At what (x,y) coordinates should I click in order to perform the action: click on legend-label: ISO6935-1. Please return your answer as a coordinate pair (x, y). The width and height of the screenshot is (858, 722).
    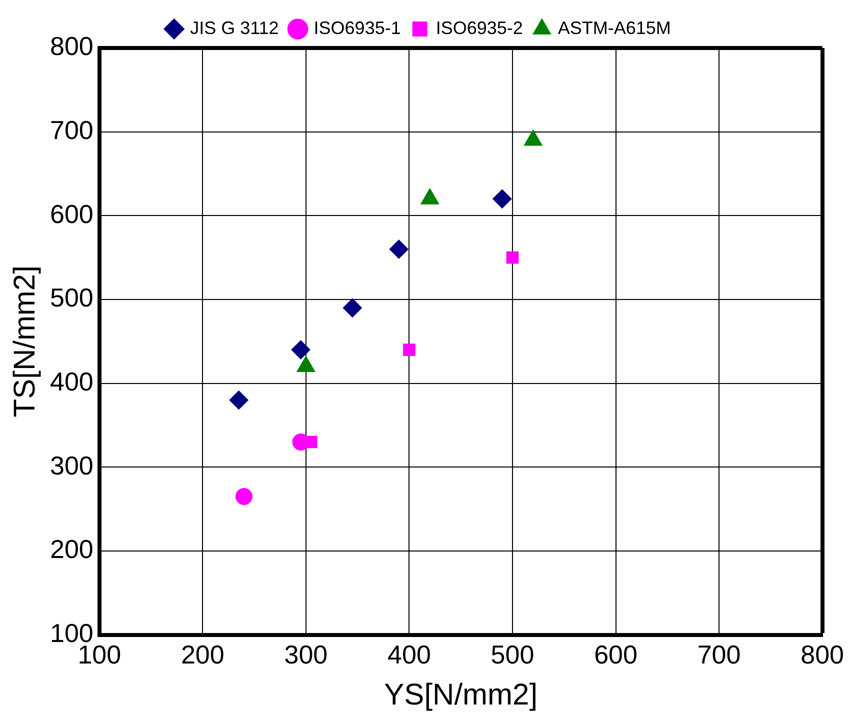
    Looking at the image, I should click on (357, 28).